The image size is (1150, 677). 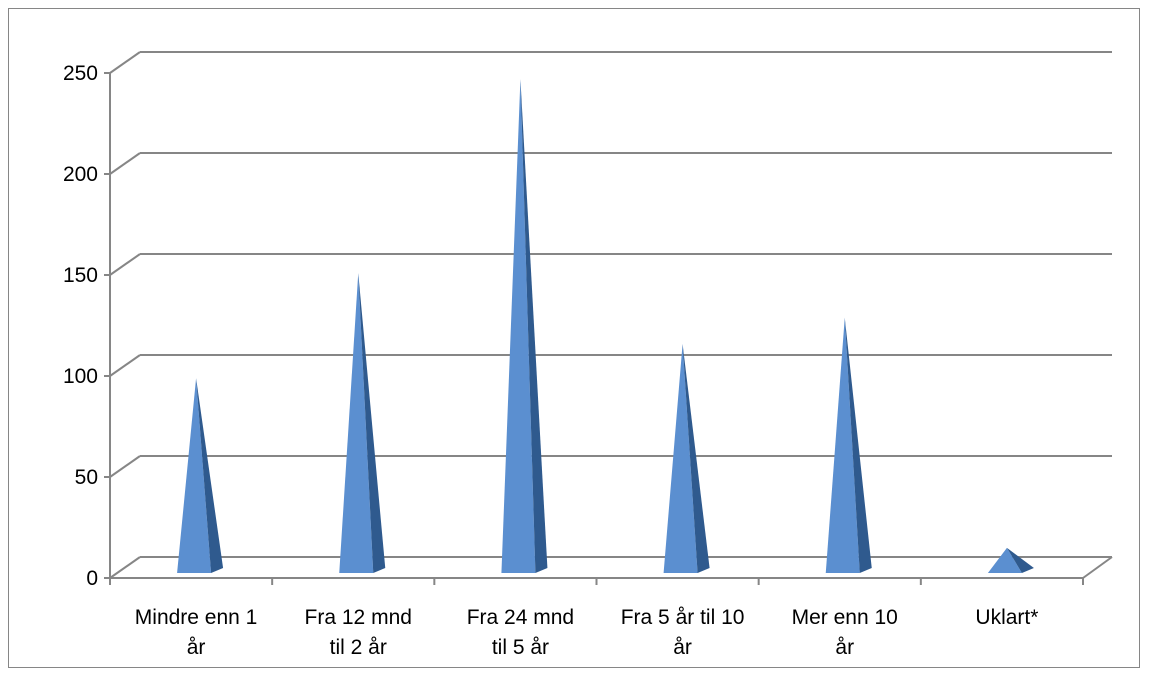 What do you see at coordinates (196, 632) in the screenshot?
I see `x-tick-label: Mindre enn 1 år` at bounding box center [196, 632].